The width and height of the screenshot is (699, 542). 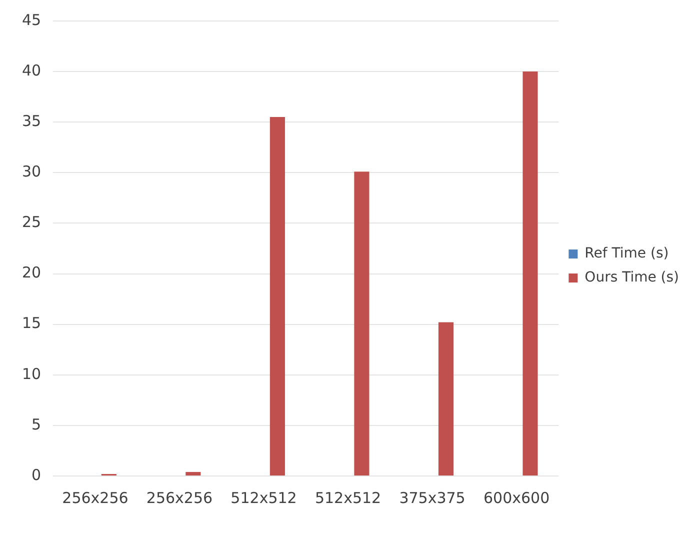 I want to click on y-tick-label: 30, so click(x=32, y=171).